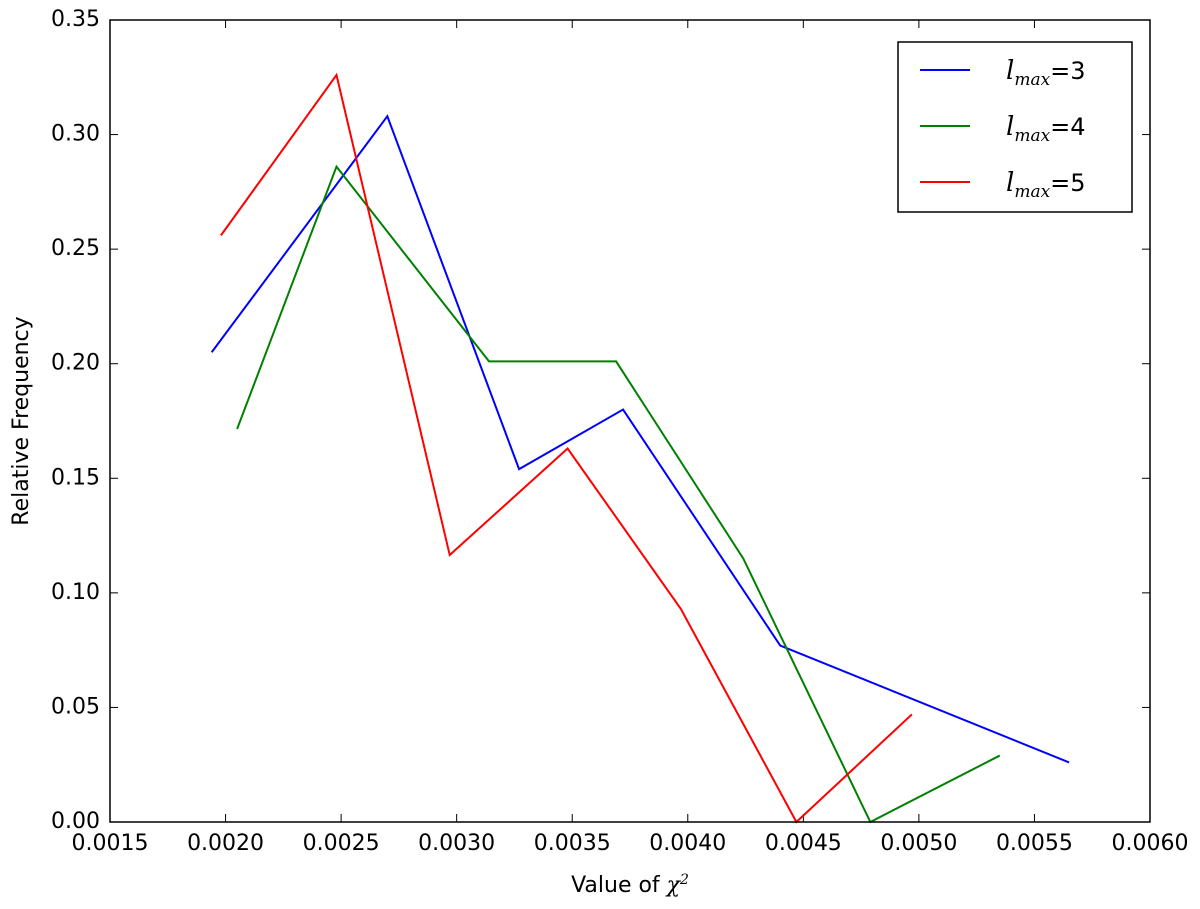 The height and width of the screenshot is (909, 1200). I want to click on legend-label: lmax=5, so click(1046, 185).